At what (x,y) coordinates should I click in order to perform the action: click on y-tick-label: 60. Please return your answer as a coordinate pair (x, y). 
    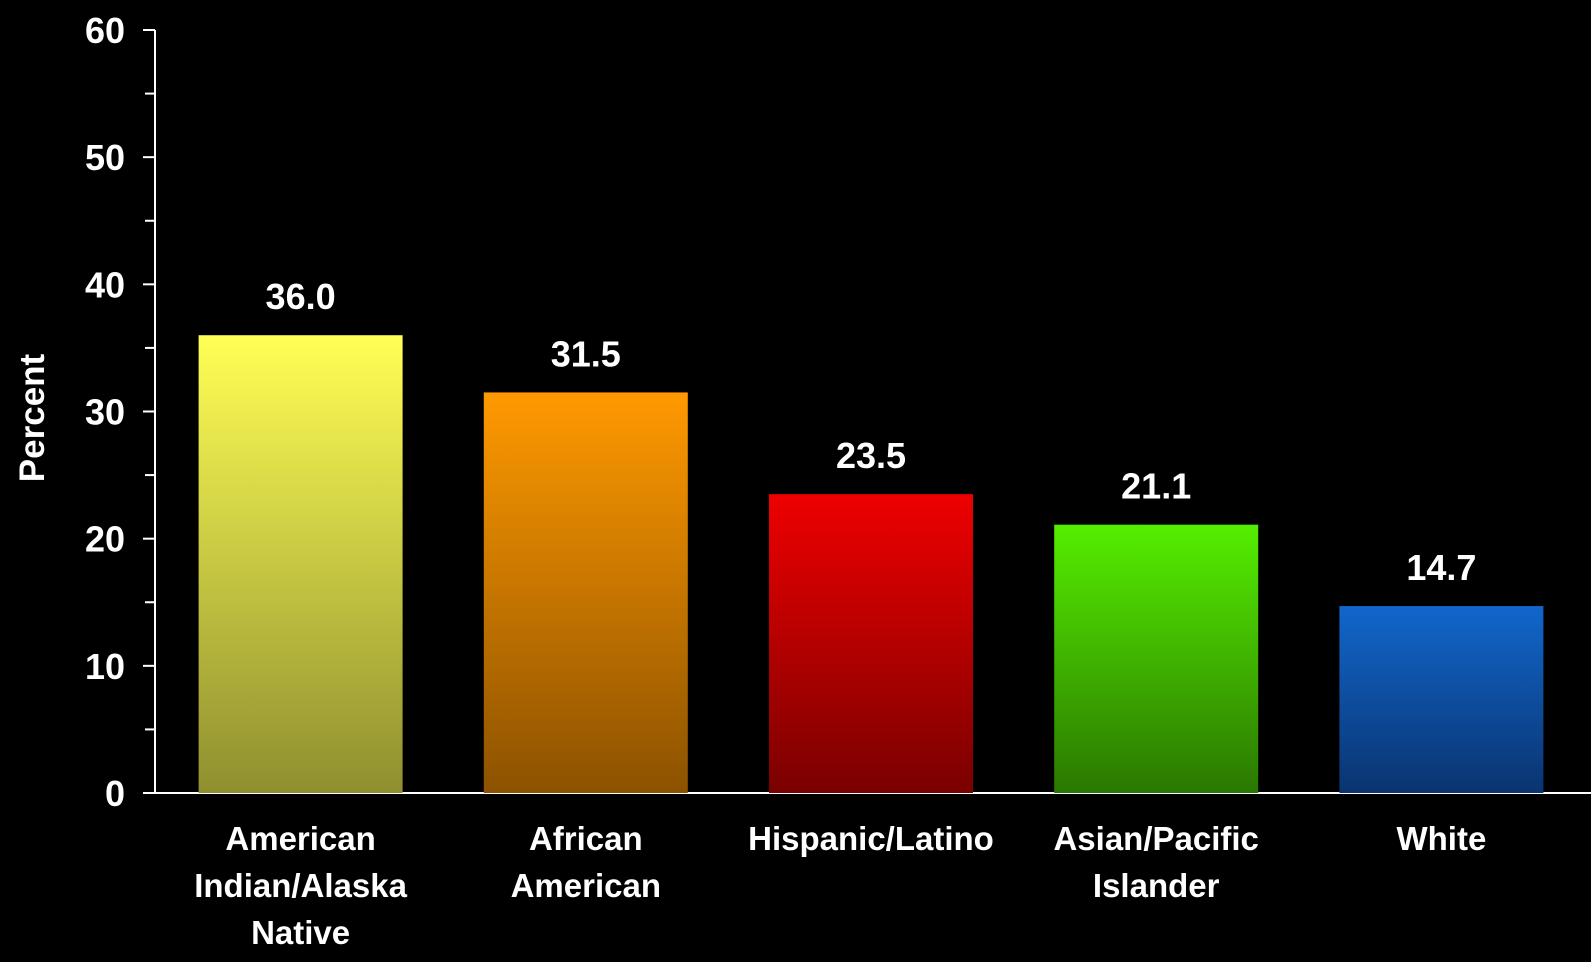
    Looking at the image, I should click on (105, 30).